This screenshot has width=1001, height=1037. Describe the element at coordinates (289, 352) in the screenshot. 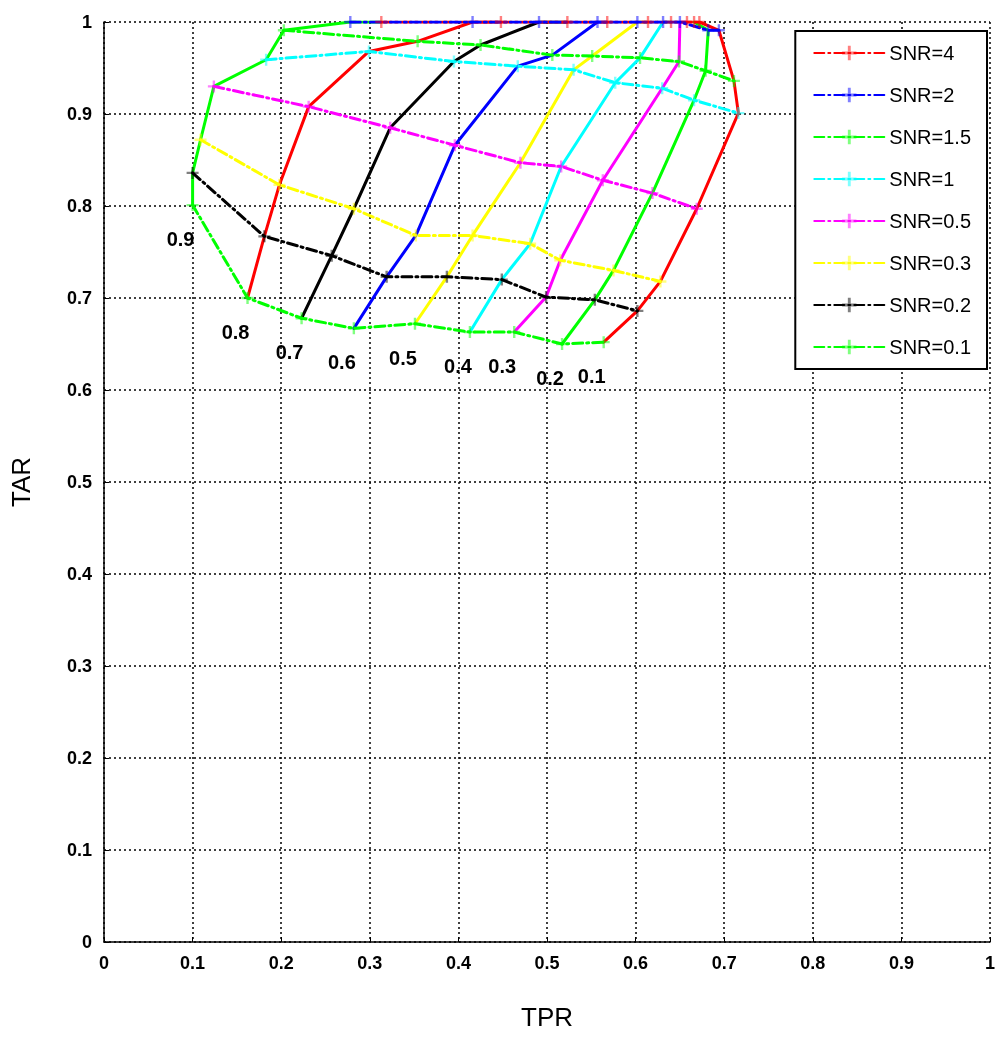

I see `annotation: 0.7` at that location.